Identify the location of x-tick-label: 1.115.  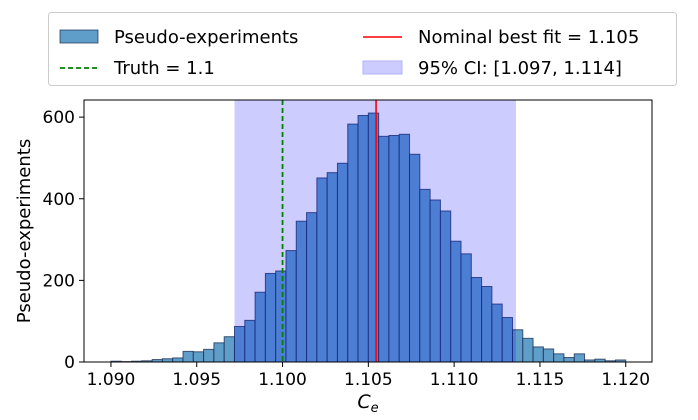
(540, 380).